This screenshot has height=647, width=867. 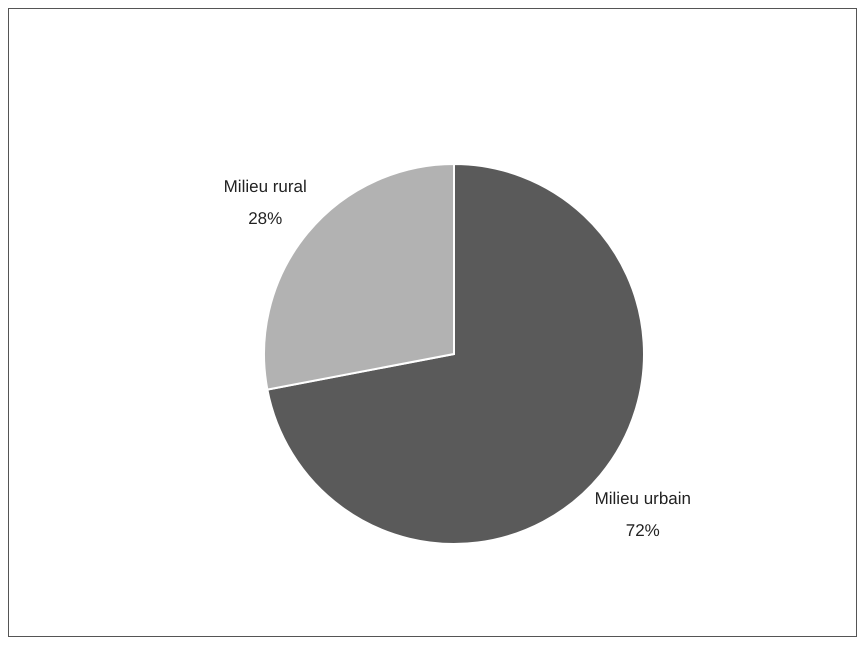 I want to click on data-label: 28%, so click(x=265, y=218).